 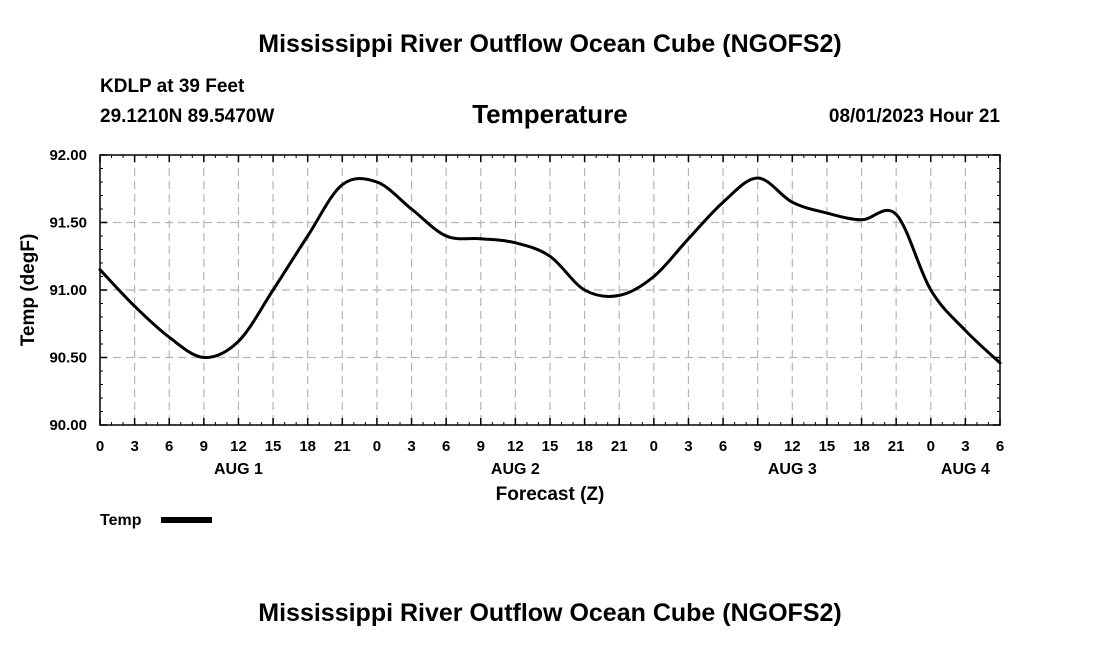 What do you see at coordinates (68, 425) in the screenshot?
I see `y-tick-label: 90.00` at bounding box center [68, 425].